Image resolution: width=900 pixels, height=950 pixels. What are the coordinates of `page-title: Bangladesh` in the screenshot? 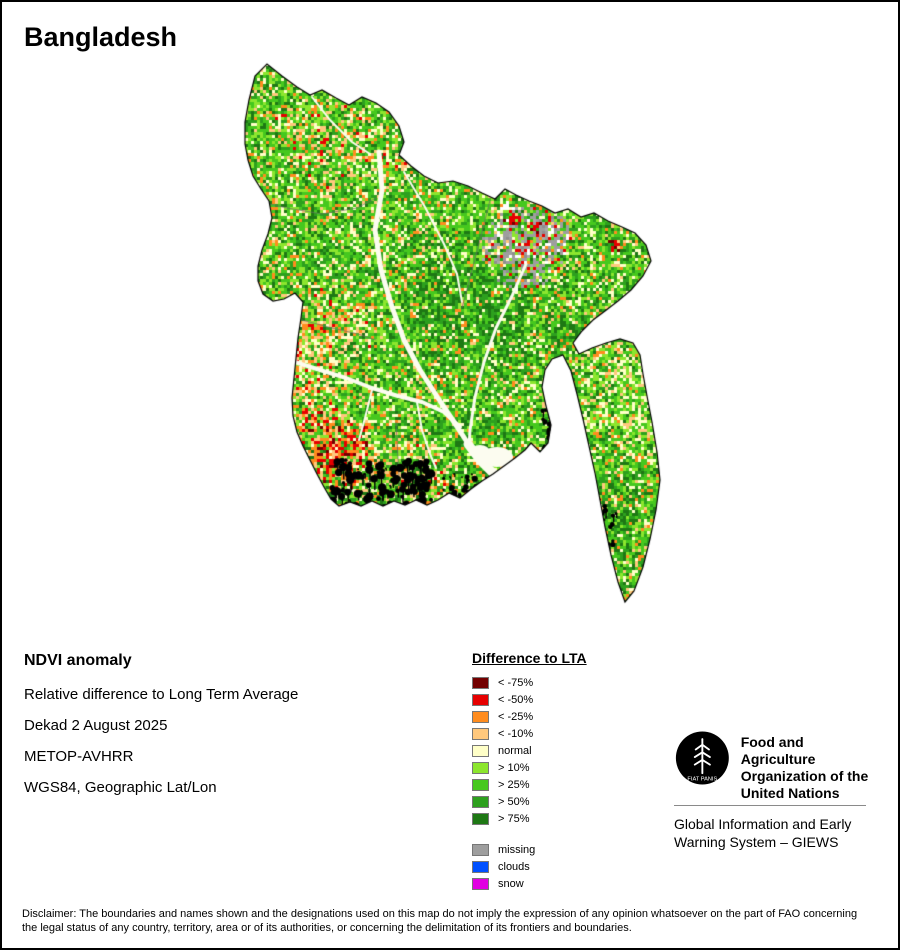 It's located at (101, 37).